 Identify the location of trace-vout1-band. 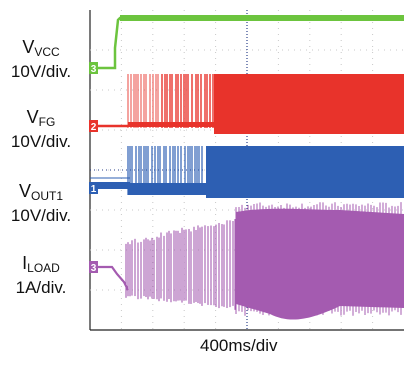
(305, 172).